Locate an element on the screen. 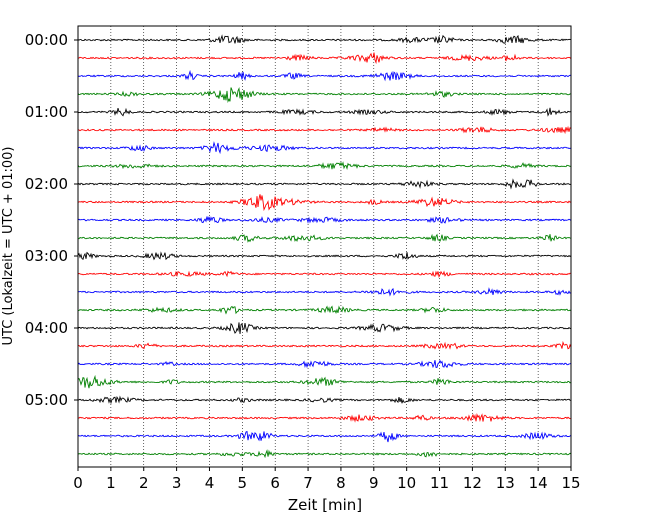 This screenshot has width=650, height=525. x-tick-label: 10 is located at coordinates (406, 483).